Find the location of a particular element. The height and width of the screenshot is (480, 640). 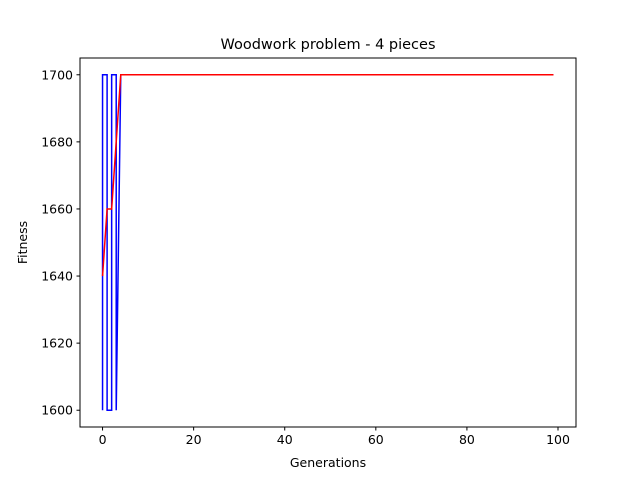

x-tick-label: 60 is located at coordinates (376, 439).